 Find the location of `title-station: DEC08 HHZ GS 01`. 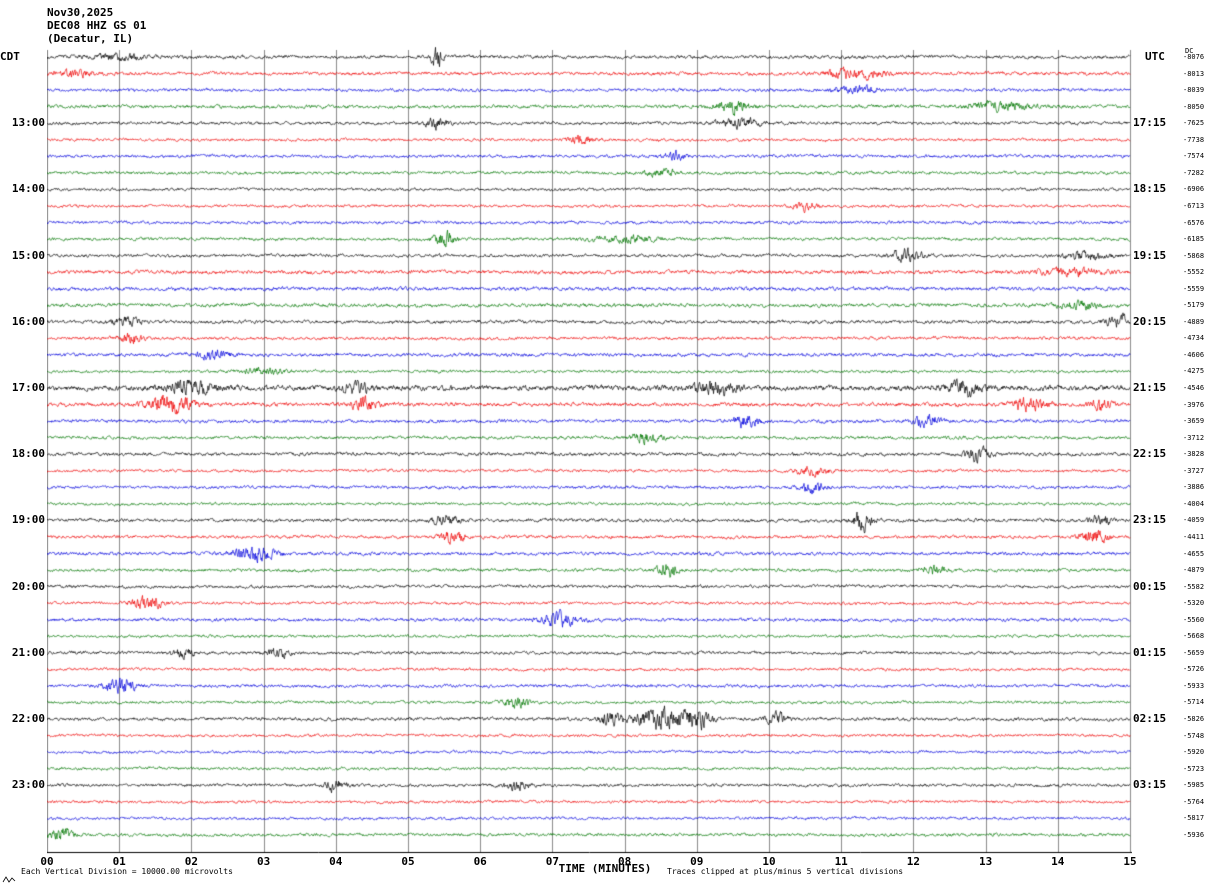

title-station: DEC08 HHZ GS 01 is located at coordinates (97, 25).